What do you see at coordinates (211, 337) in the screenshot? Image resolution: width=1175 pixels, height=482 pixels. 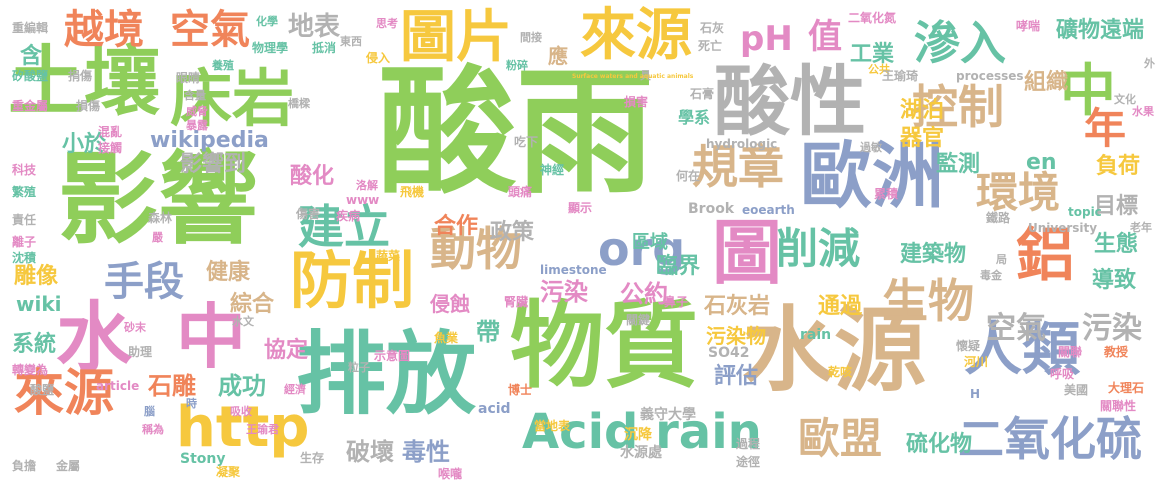 I see `word-middle-pink: 中` at bounding box center [211, 337].